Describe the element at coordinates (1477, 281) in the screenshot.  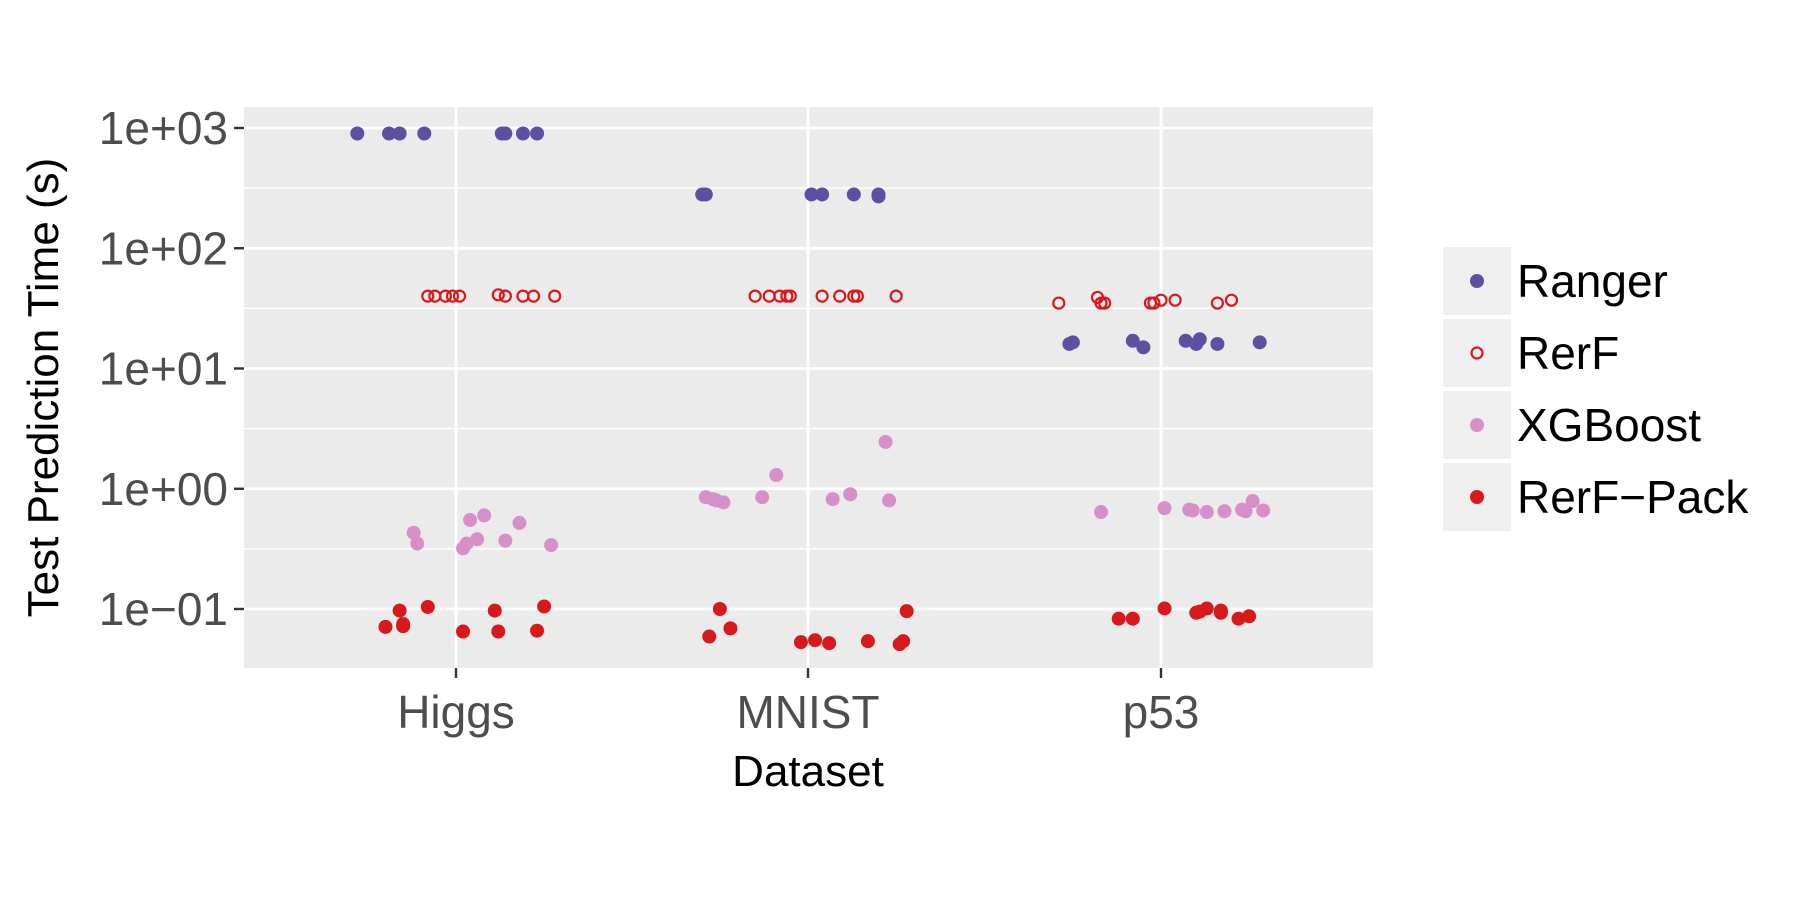
I see `legend-marker-ranger` at that location.